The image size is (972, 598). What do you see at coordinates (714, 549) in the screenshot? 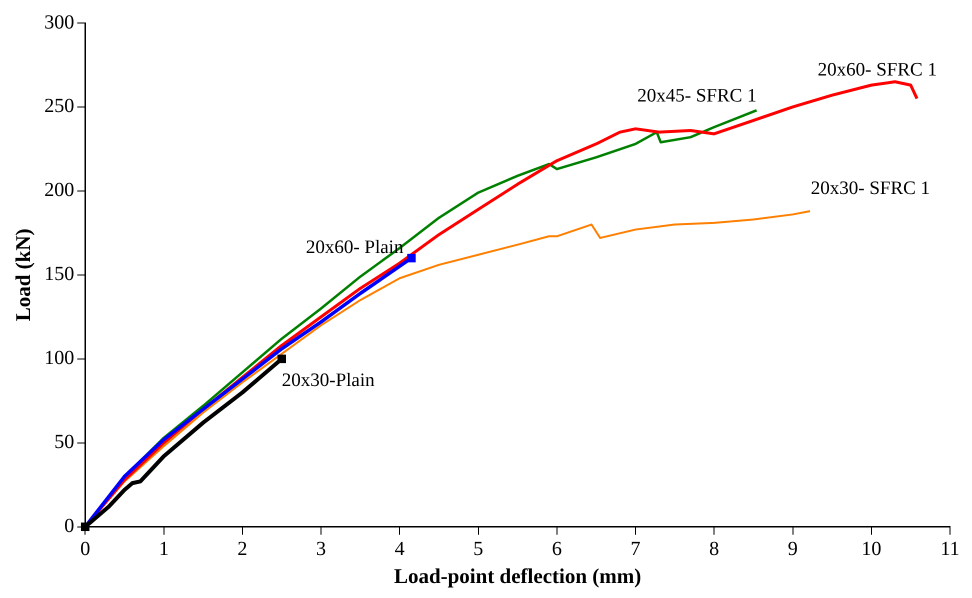
I see `x-tick-label: 8` at bounding box center [714, 549].